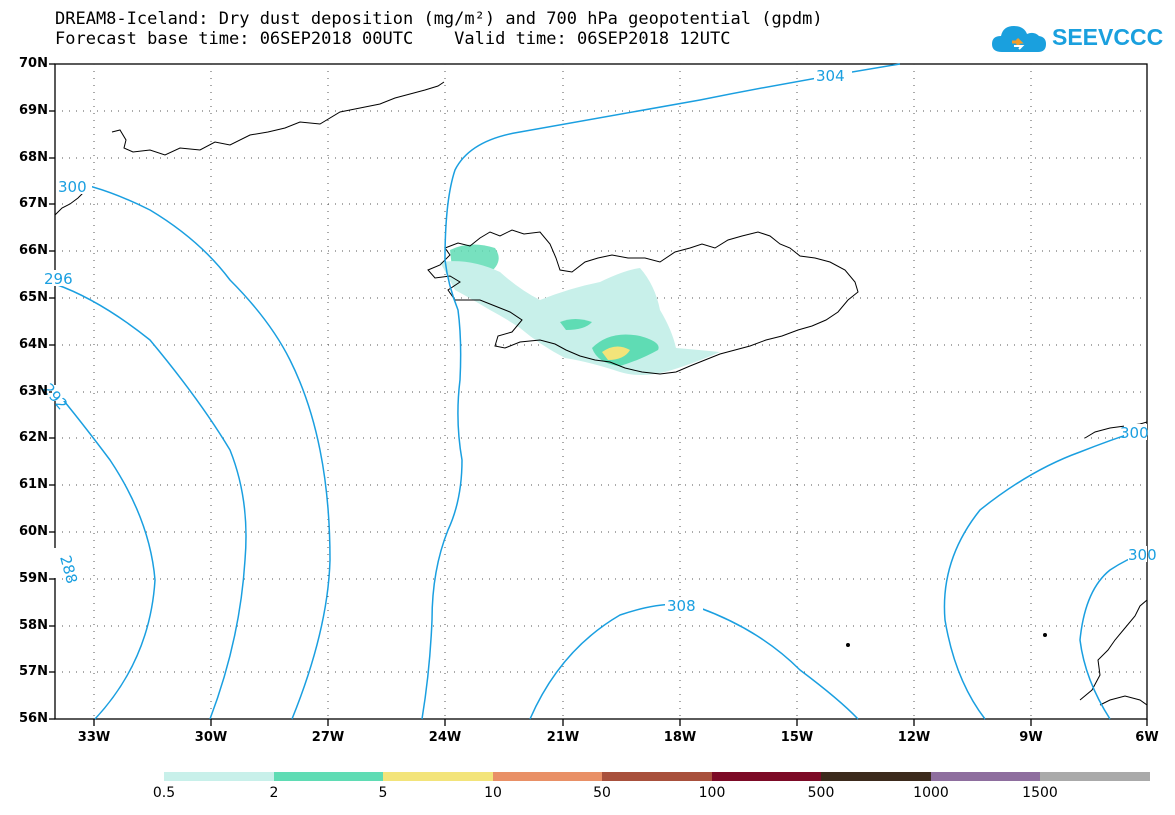  I want to click on lat-label: 68N, so click(33, 157).